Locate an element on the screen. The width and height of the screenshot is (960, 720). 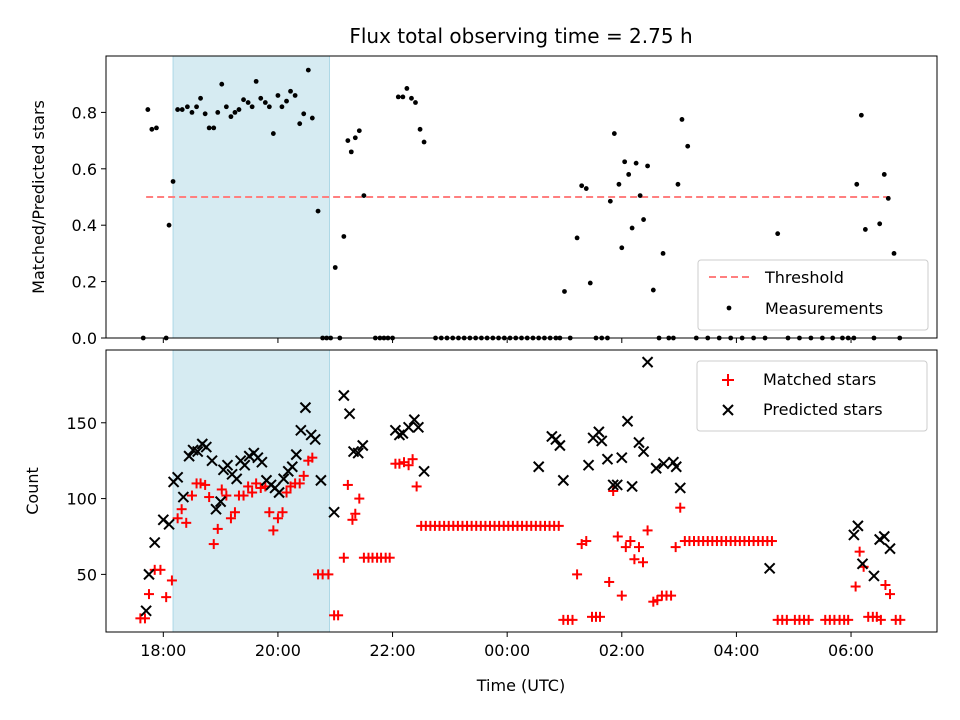
legend-measurements-label: Measurements is located at coordinates (824, 308).